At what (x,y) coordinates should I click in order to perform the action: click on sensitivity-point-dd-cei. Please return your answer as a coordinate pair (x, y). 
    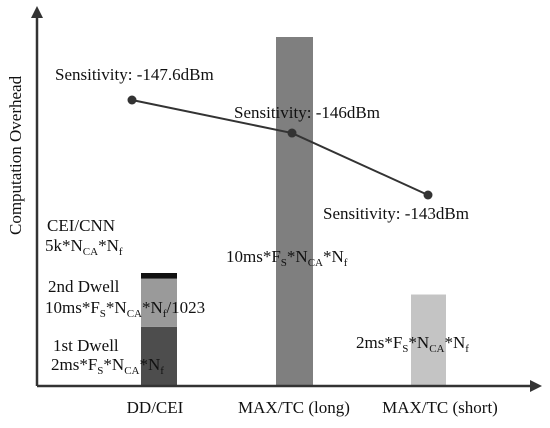
    Looking at the image, I should click on (132, 100).